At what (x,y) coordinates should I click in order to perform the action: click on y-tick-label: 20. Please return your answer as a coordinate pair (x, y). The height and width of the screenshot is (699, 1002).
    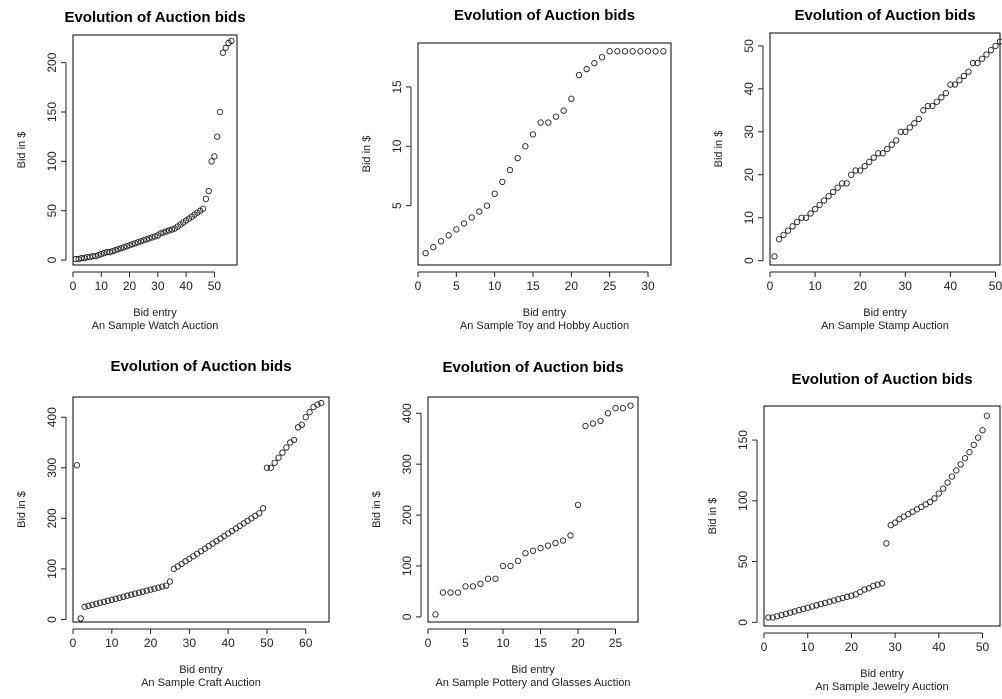
    Looking at the image, I should click on (749, 175).